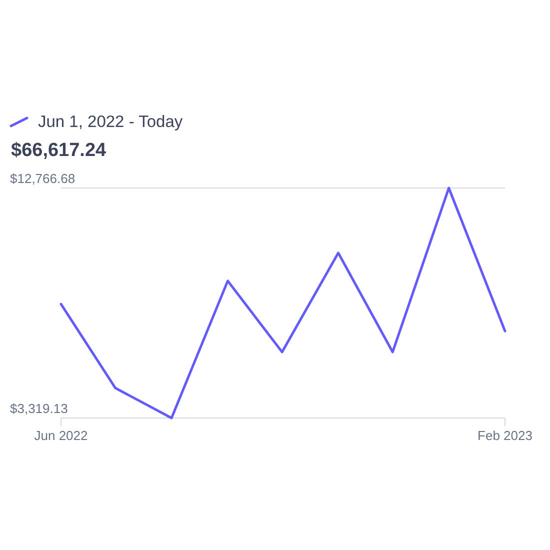 The image size is (550, 550). I want to click on chart-subtitle: $66,617.24, so click(59, 150).